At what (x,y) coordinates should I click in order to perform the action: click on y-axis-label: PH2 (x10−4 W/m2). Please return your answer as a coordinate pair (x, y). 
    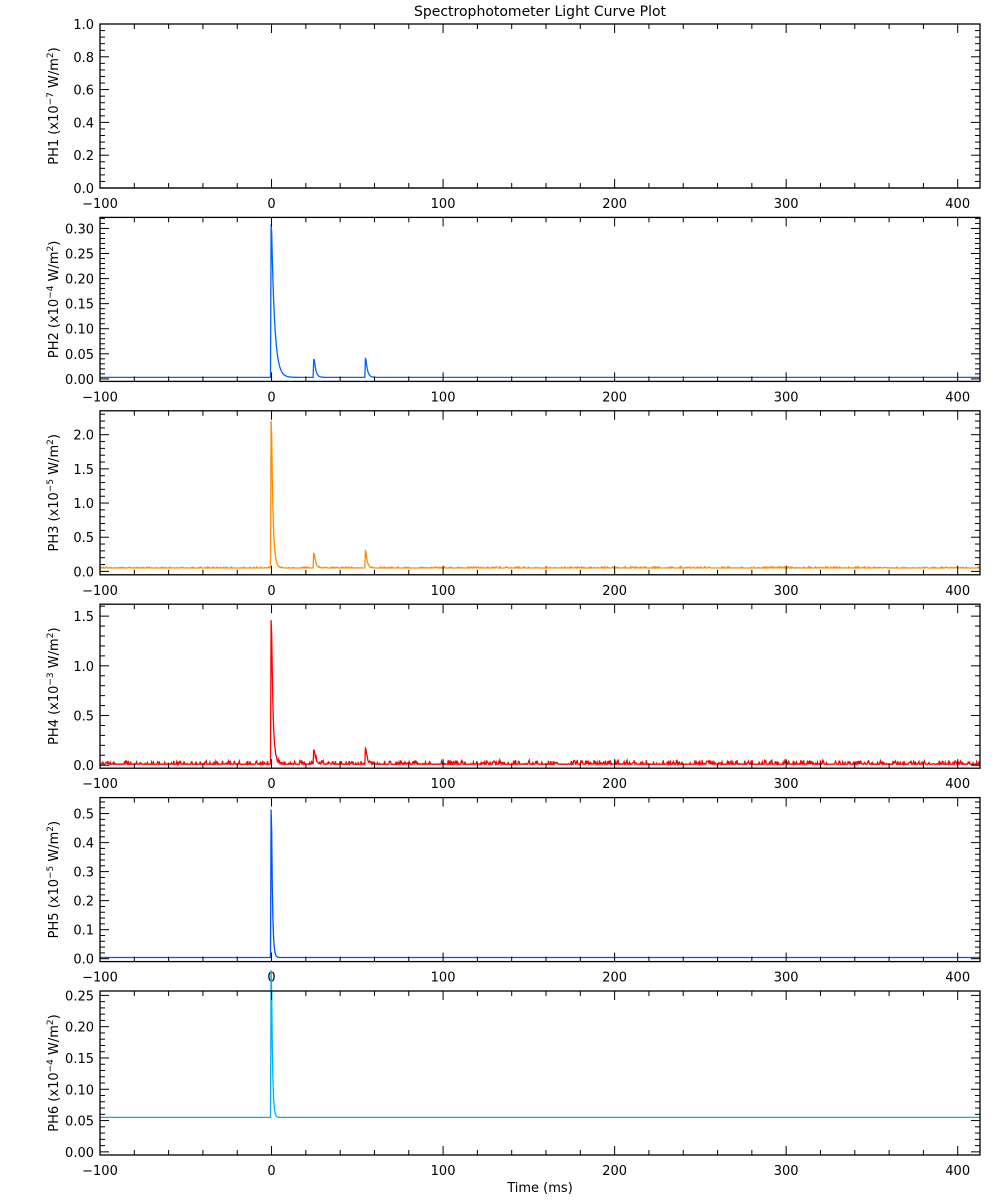
    Looking at the image, I should click on (54, 299).